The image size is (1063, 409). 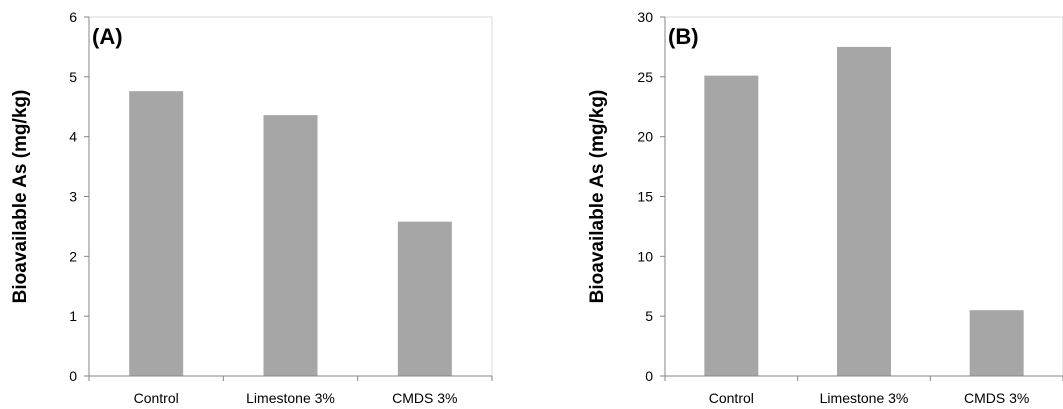 I want to click on y-tick-label: 4, so click(x=73, y=137).